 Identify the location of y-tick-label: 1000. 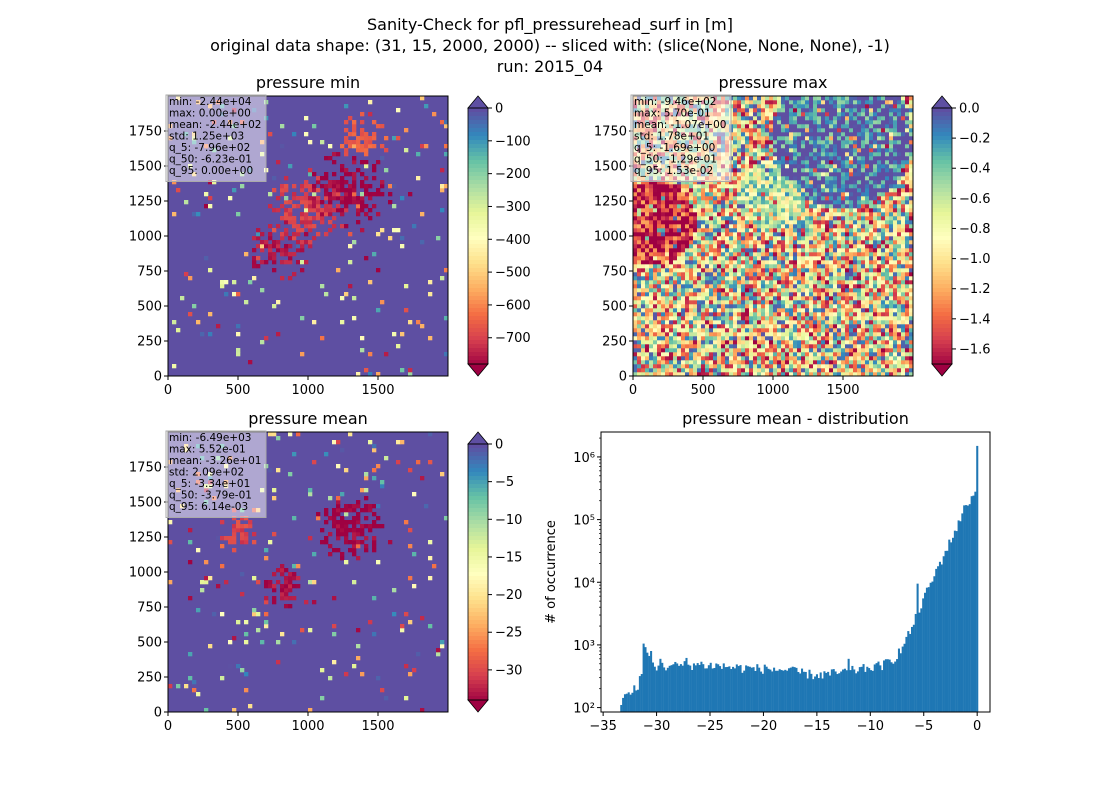
(145, 237).